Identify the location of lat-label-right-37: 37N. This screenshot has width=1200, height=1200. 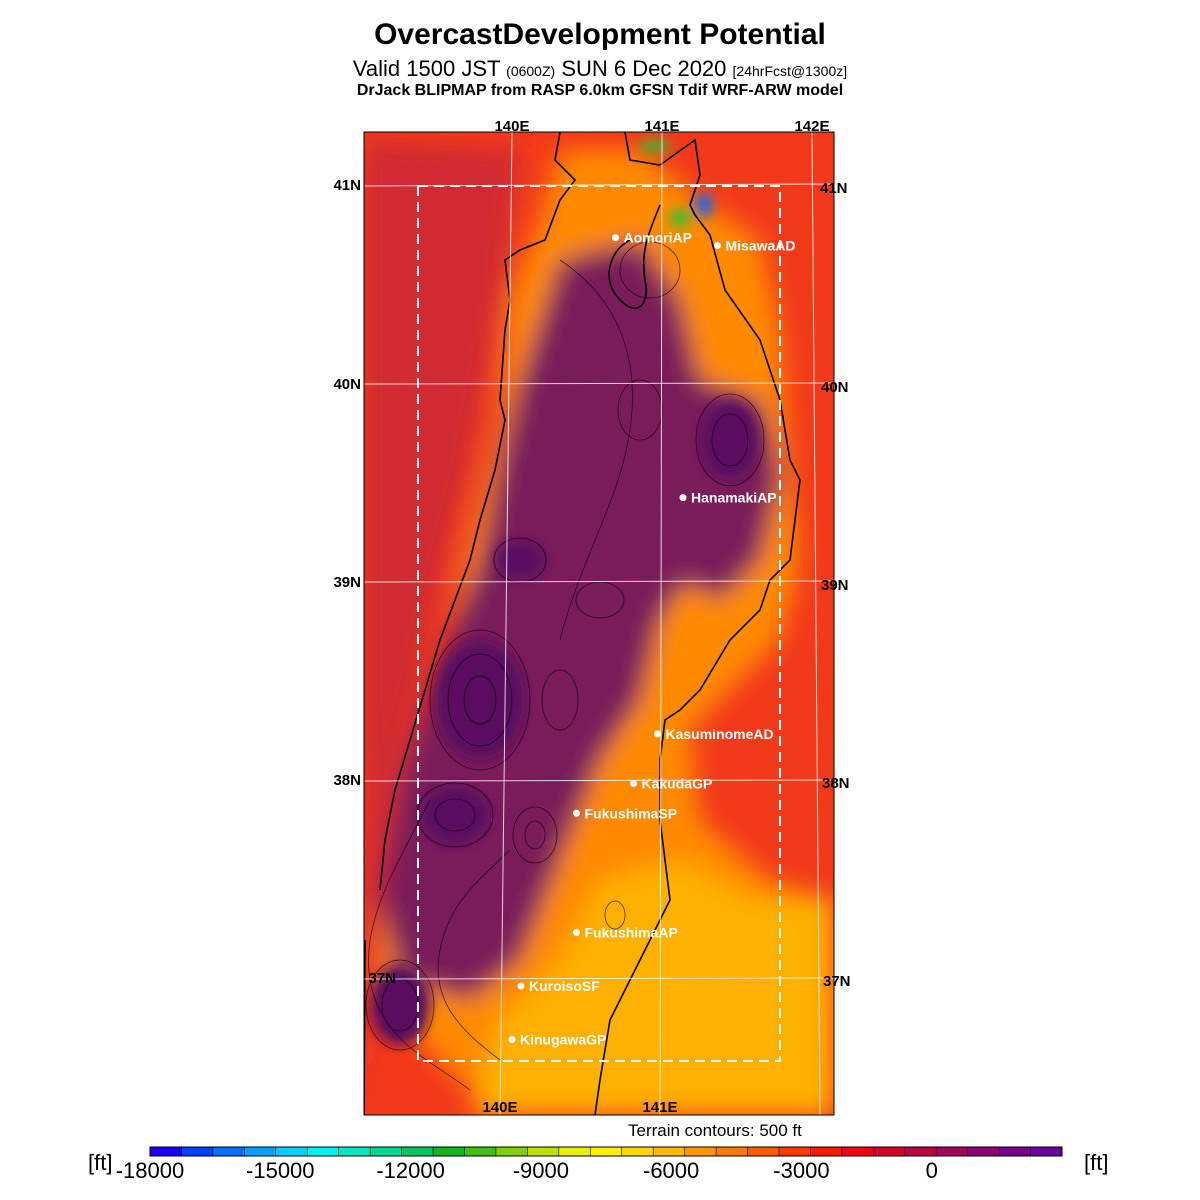
(837, 981).